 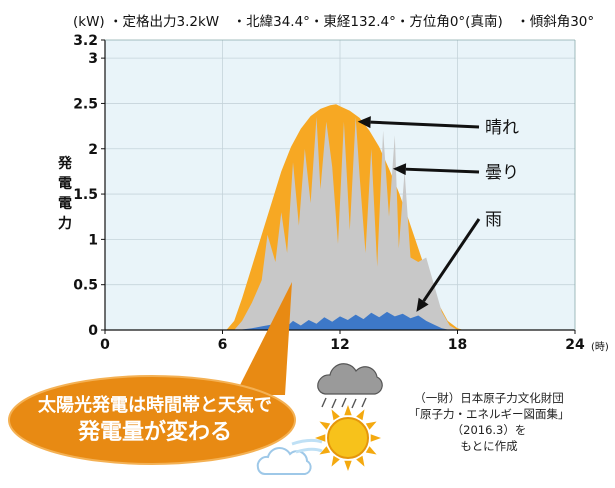 I want to click on annotation-label: 雨, so click(x=493, y=220).